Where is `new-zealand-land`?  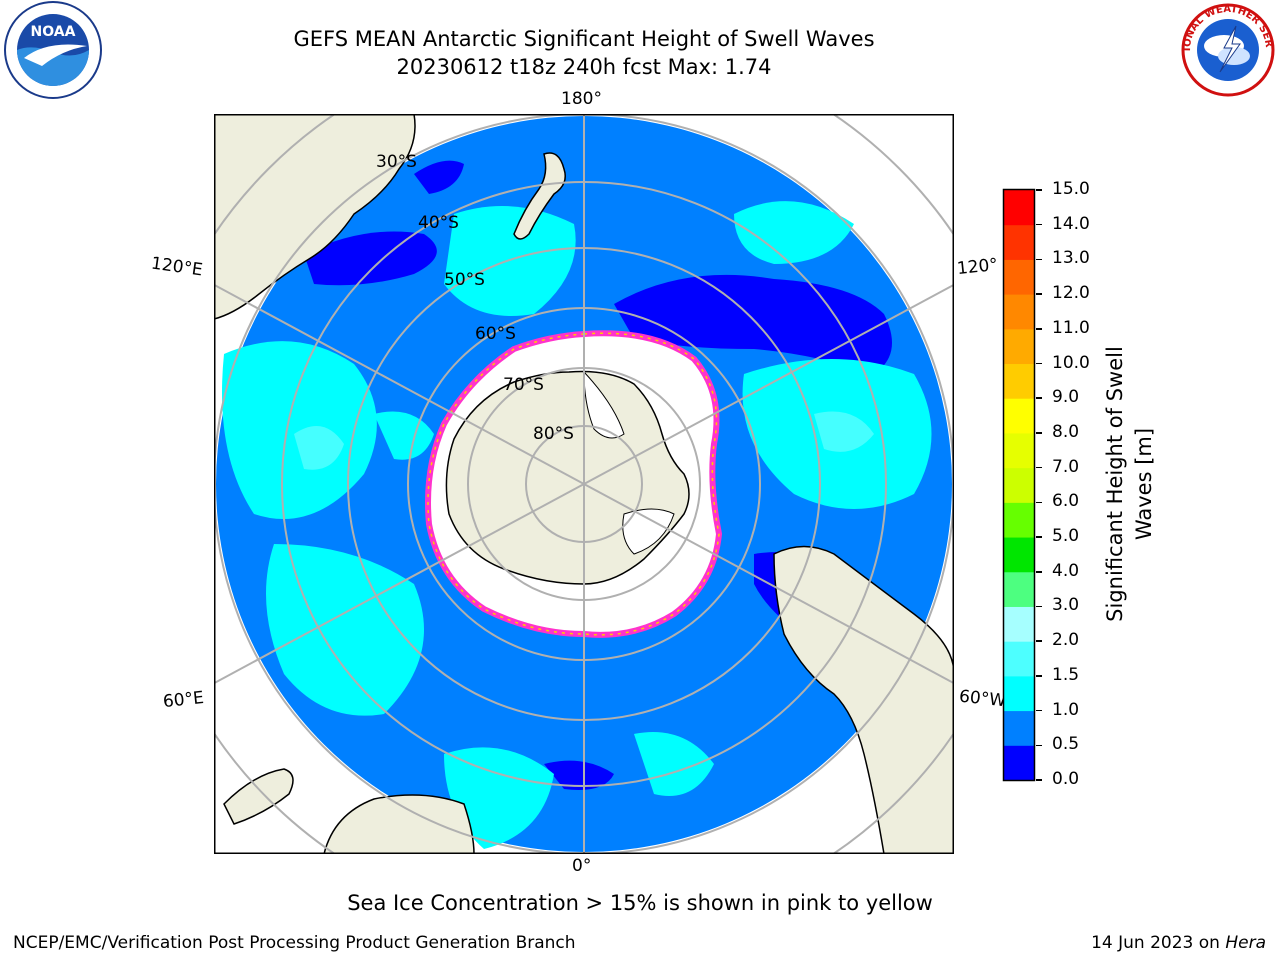 new-zealand-land is located at coordinates (539, 196).